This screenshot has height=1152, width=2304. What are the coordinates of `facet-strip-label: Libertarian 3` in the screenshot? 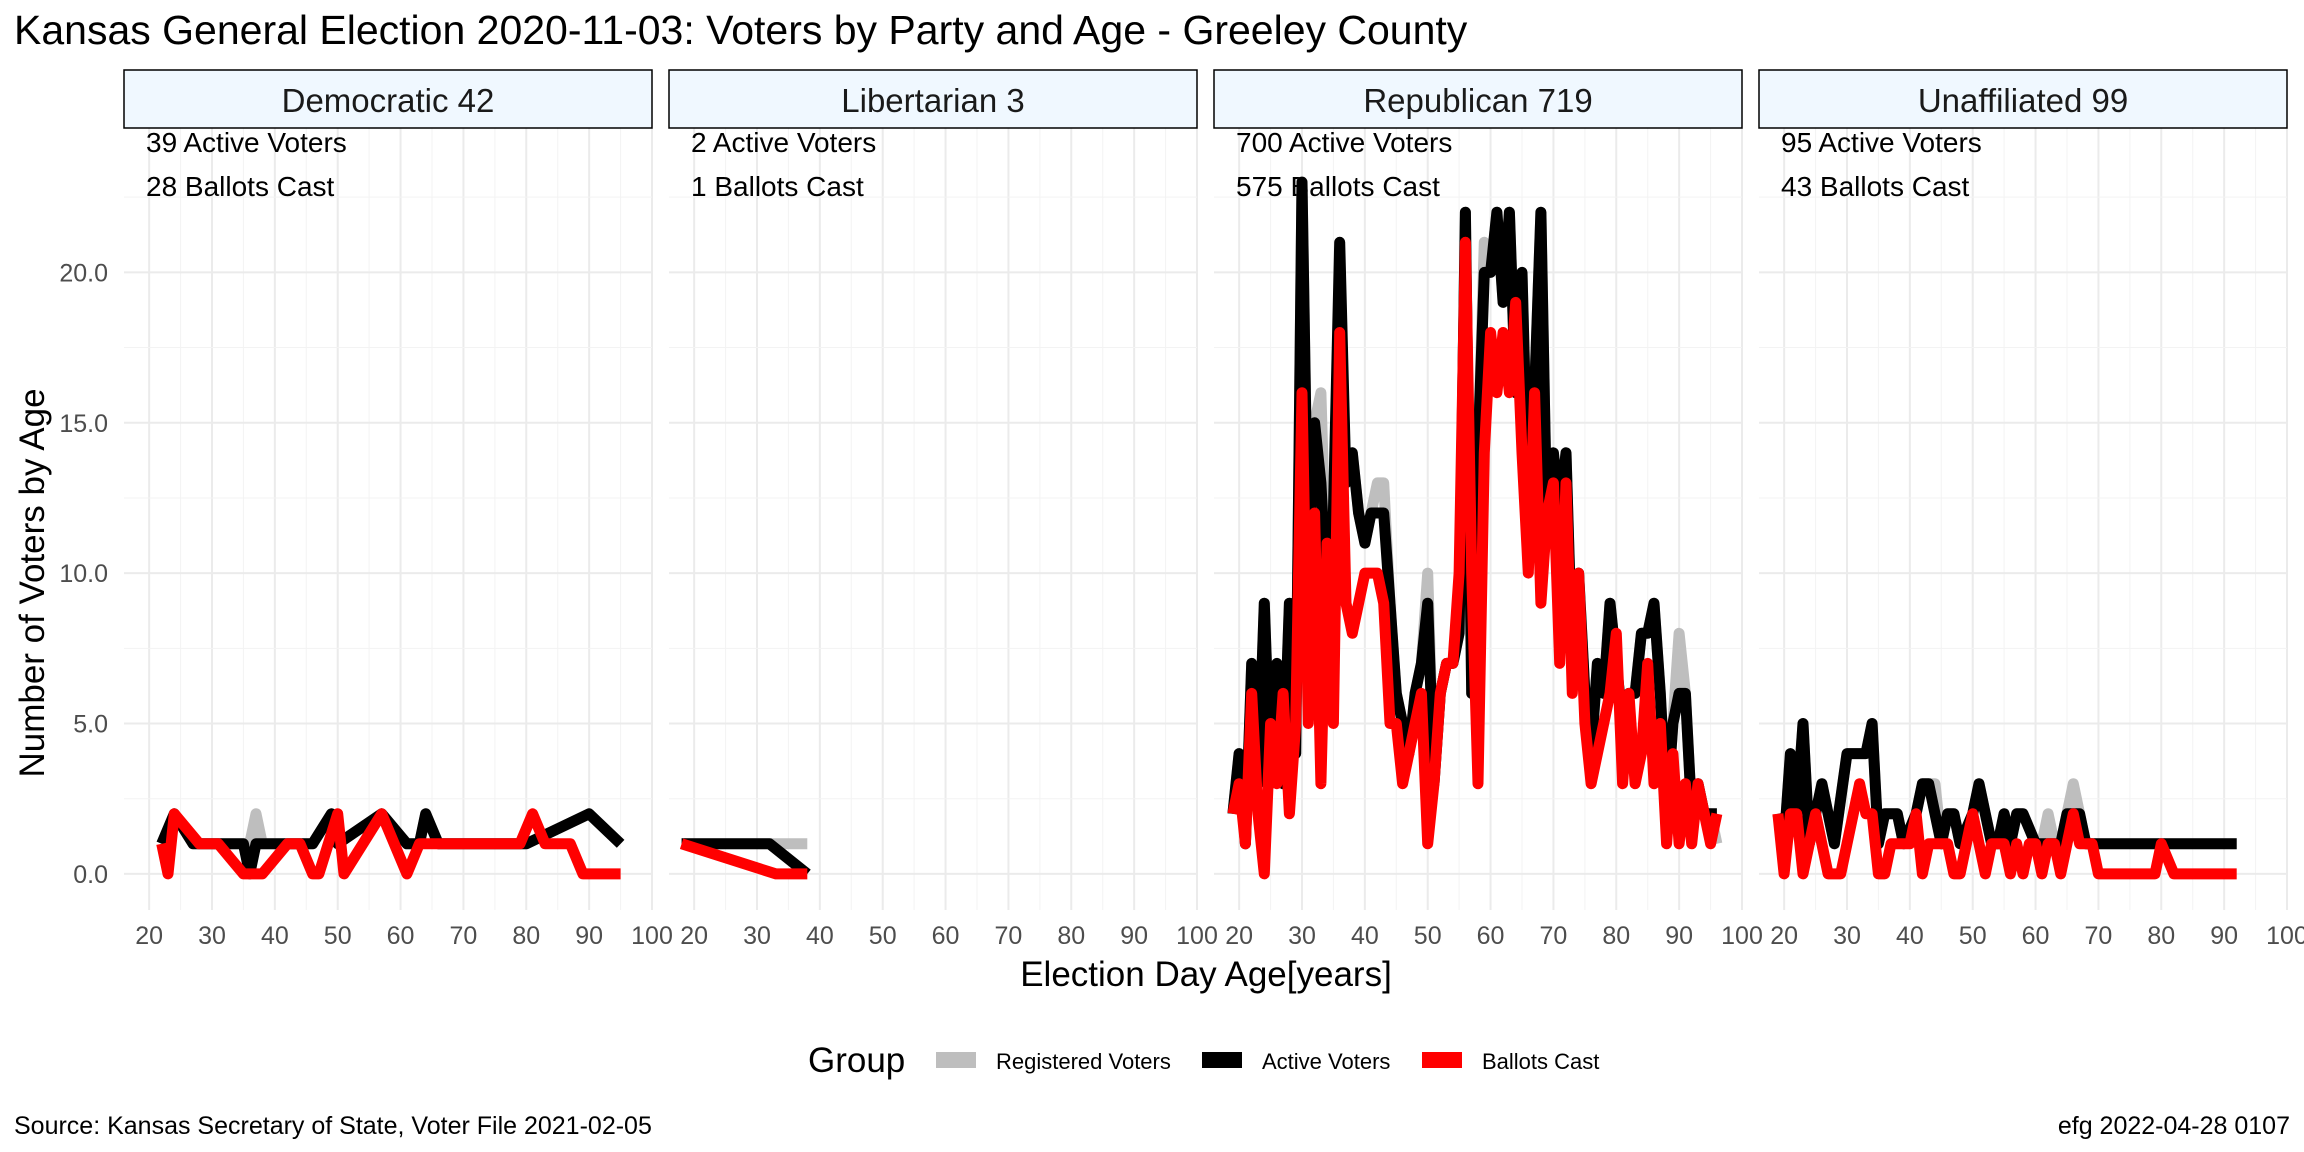 It's located at (932, 100).